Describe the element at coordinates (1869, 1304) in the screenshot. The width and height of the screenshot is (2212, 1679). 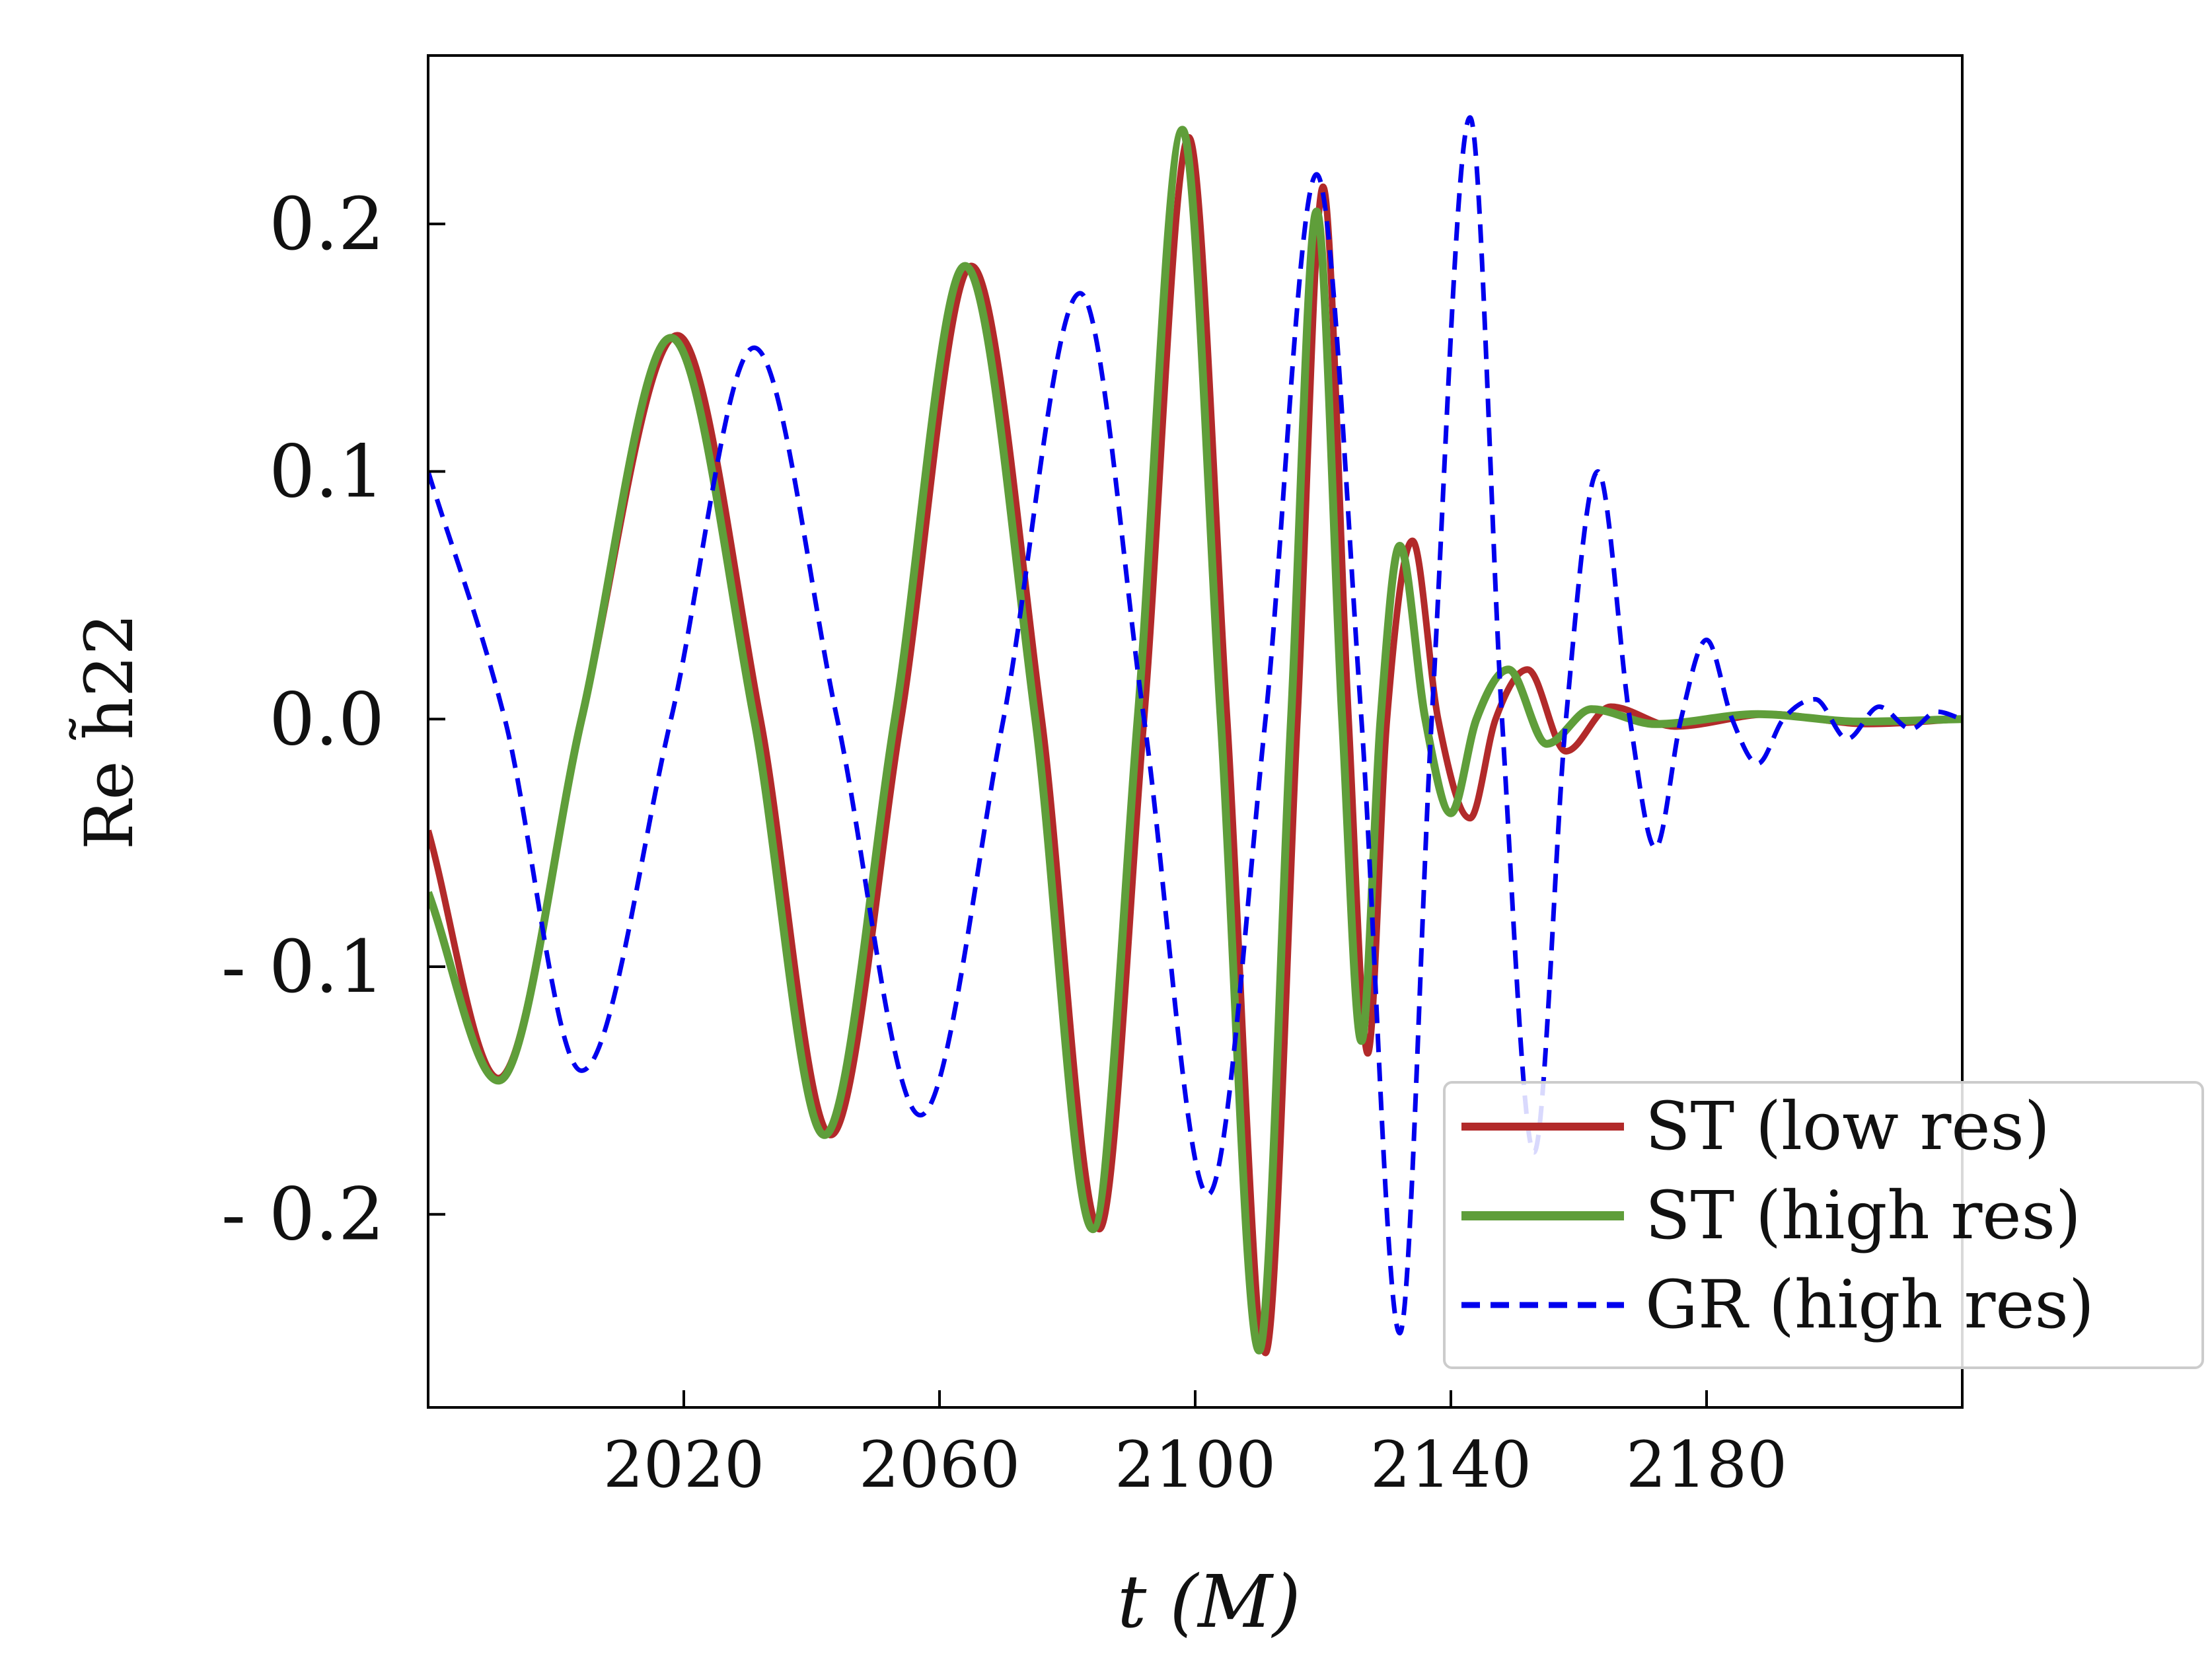
I see `legend-label: GR (high res)` at that location.